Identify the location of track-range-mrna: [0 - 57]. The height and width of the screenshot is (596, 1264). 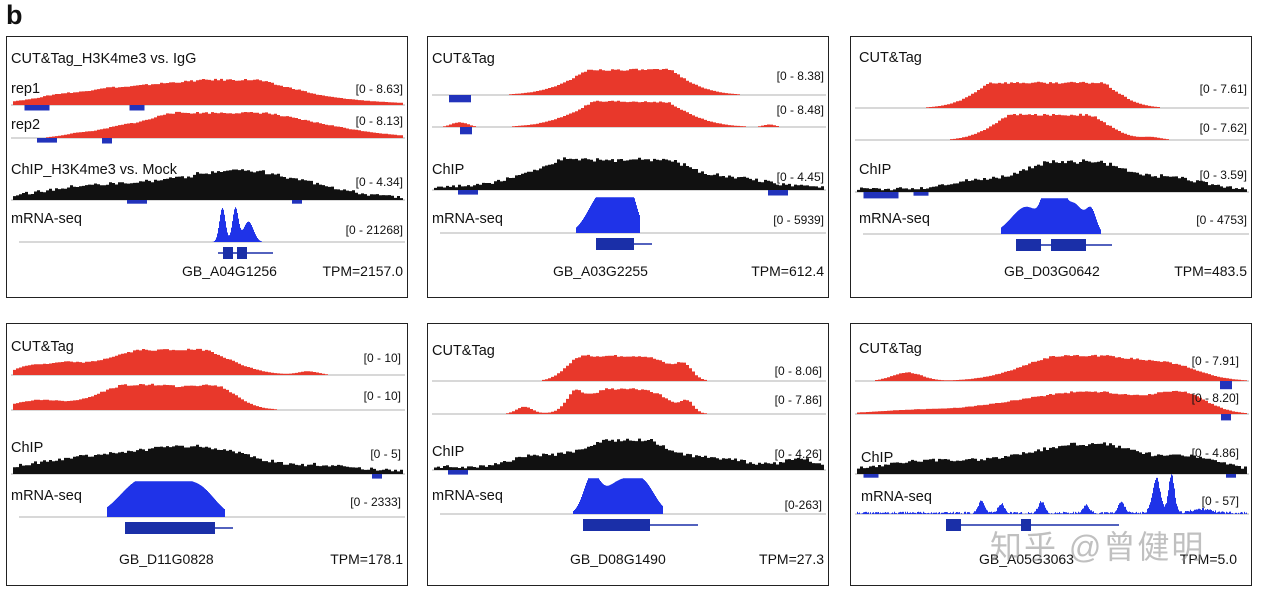
(1220, 501).